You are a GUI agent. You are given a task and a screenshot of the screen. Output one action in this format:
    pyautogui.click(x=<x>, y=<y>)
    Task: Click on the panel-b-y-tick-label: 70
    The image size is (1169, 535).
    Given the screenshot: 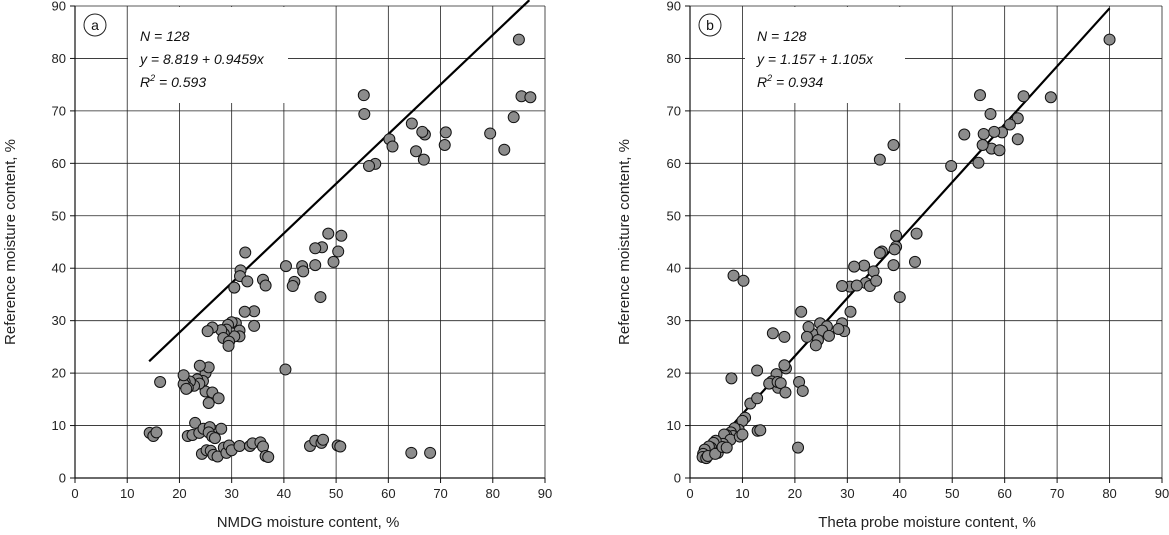 What is the action you would take?
    pyautogui.click(x=674, y=110)
    